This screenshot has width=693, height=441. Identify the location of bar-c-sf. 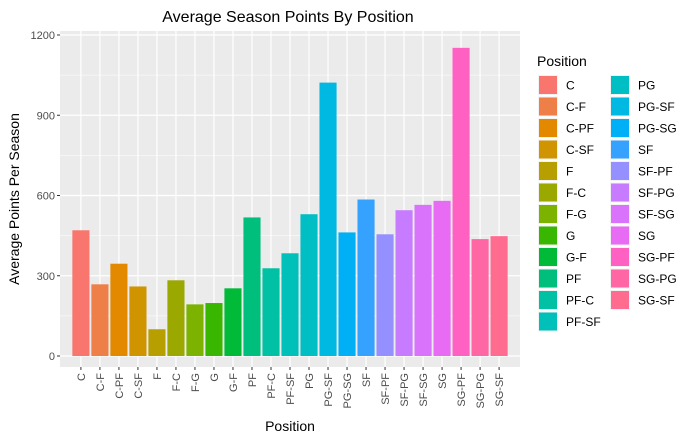
(138, 321).